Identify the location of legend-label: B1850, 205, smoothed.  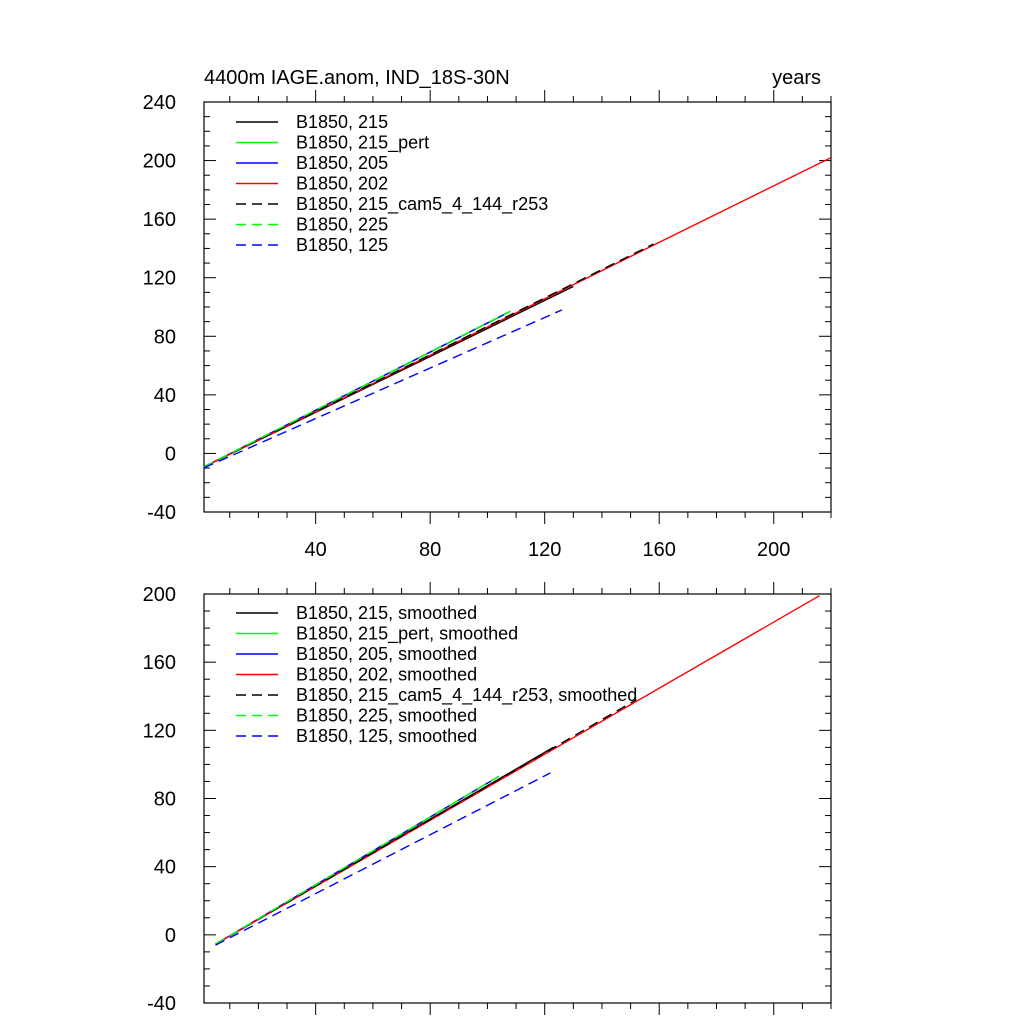
(386, 654).